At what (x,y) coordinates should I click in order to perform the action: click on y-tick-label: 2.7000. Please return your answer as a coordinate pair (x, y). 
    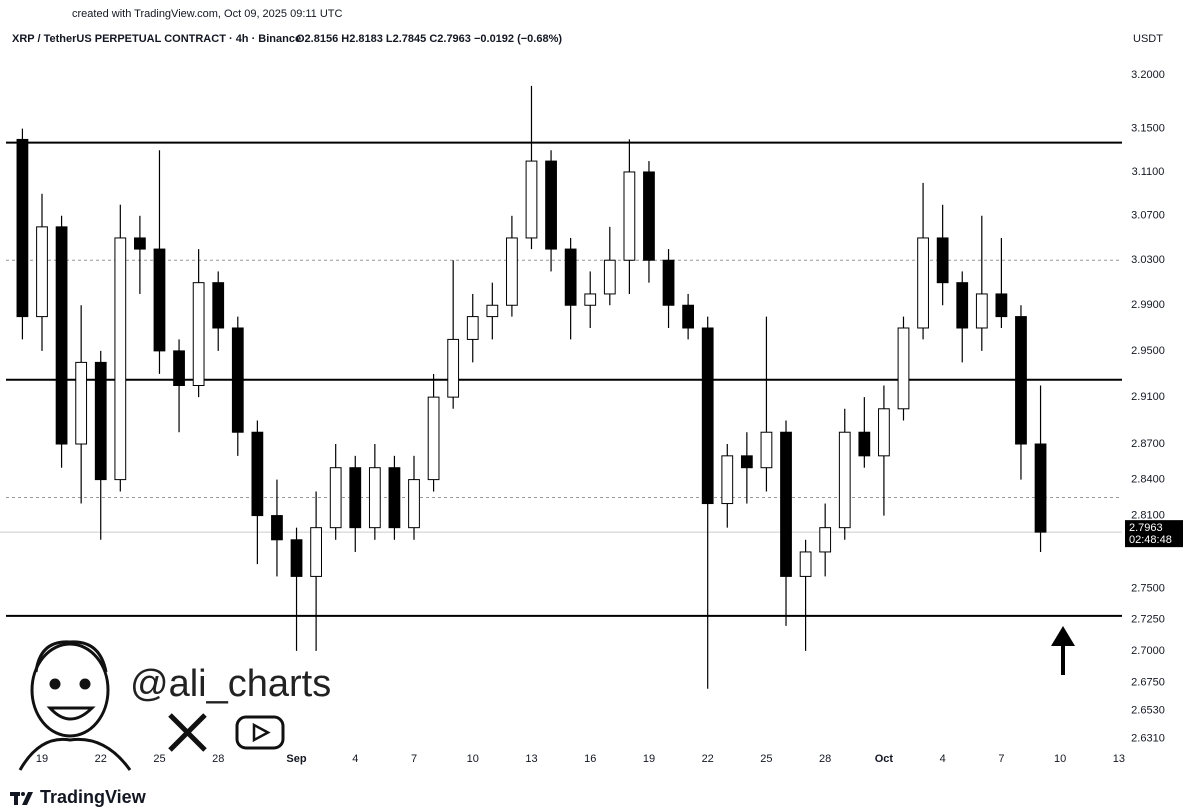
    Looking at the image, I should click on (1148, 651).